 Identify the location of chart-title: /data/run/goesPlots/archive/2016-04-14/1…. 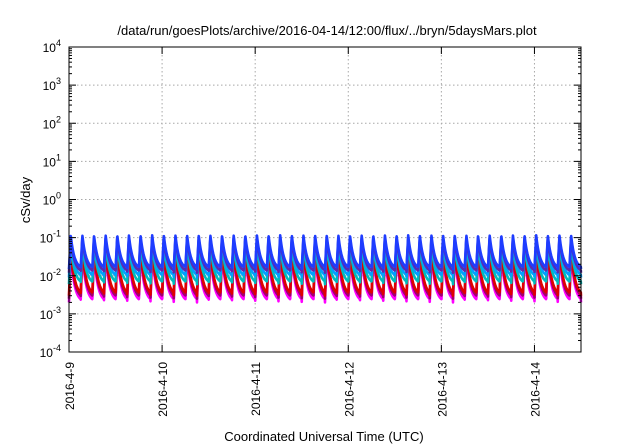
(327, 30).